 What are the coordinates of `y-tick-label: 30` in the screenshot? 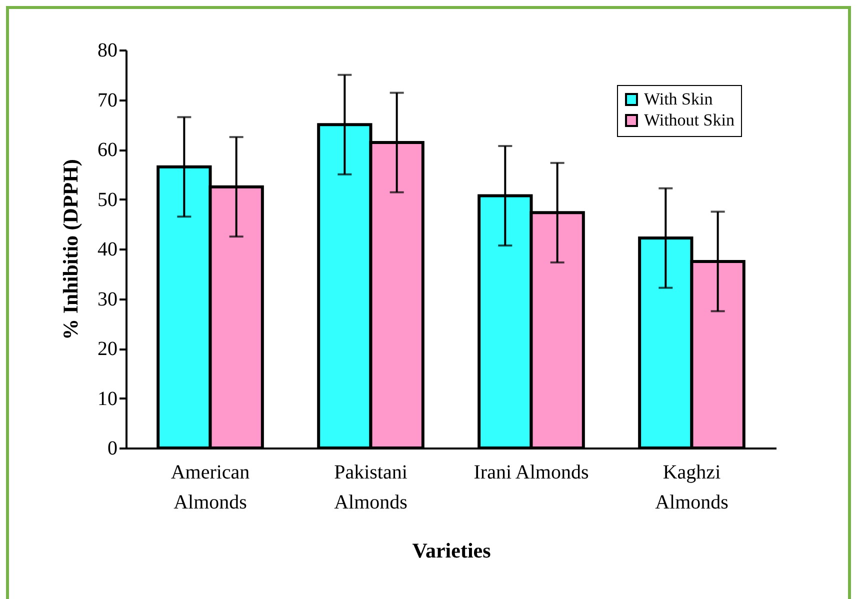 It's located at (108, 299).